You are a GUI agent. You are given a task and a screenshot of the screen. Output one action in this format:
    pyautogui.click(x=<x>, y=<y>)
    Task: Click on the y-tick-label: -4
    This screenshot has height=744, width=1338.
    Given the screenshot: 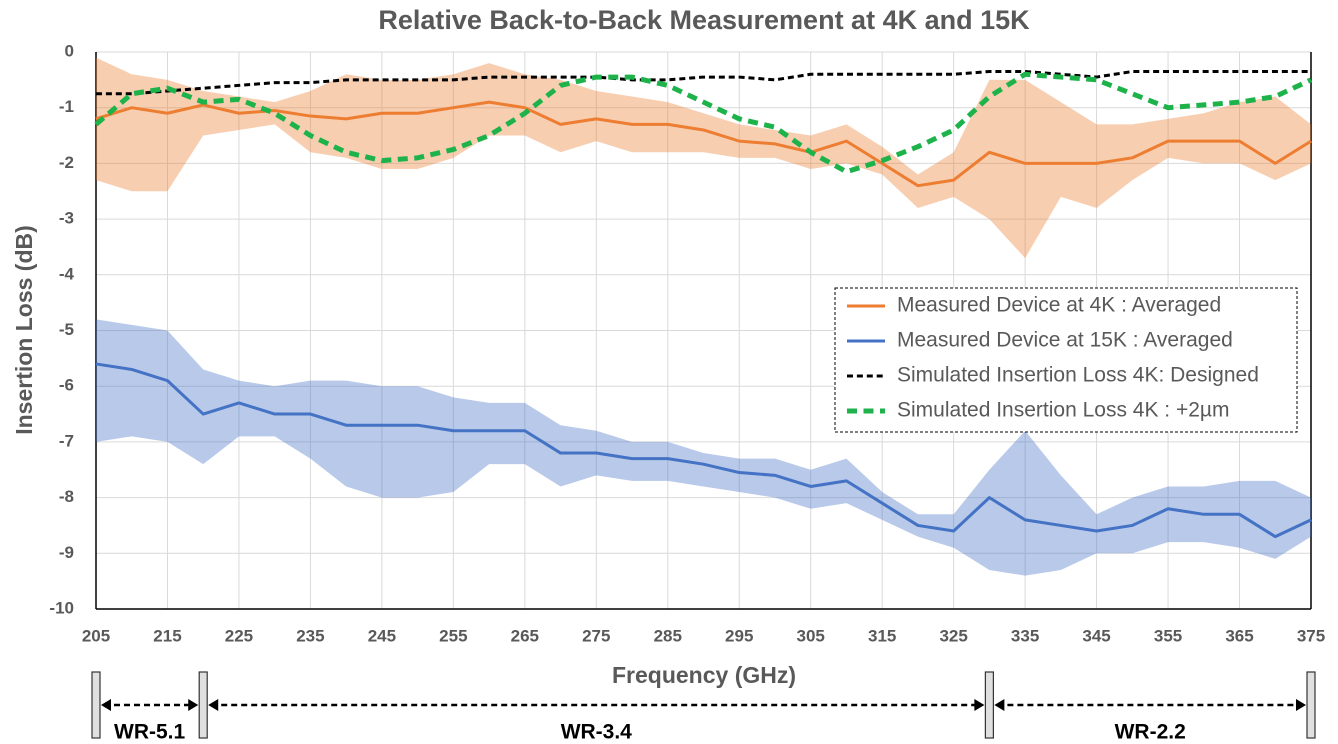 What is the action you would take?
    pyautogui.click(x=67, y=273)
    